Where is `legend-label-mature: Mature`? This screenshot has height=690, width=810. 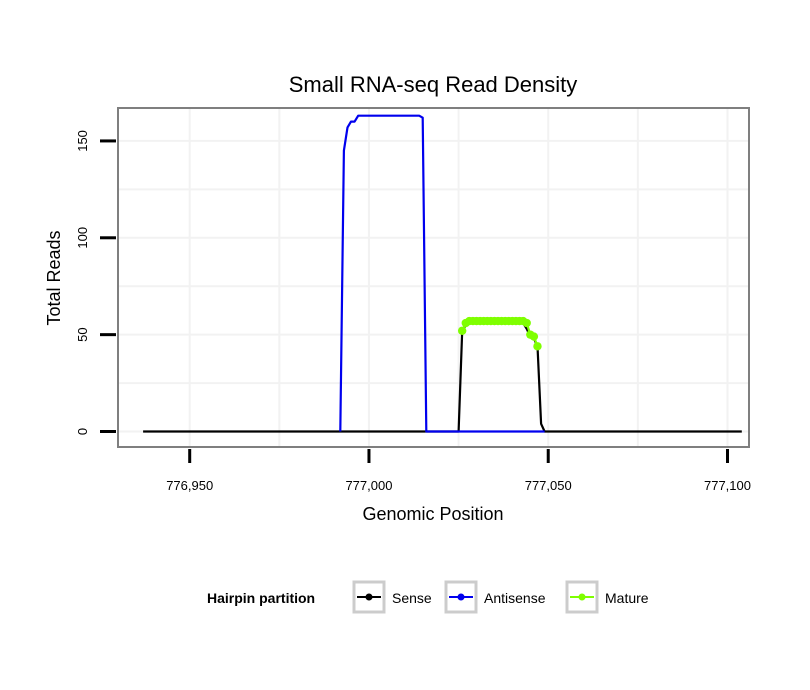 legend-label-mature: Mature is located at coordinates (627, 598).